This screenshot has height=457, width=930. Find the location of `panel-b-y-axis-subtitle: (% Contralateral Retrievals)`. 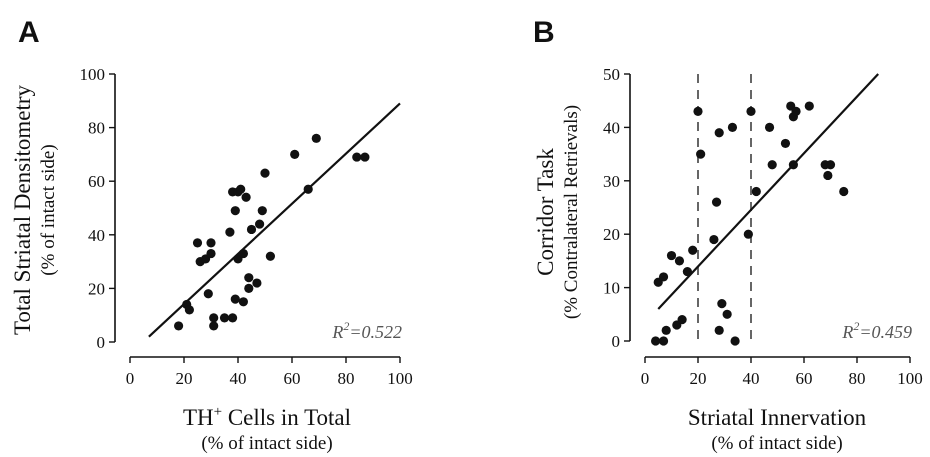

panel-b-y-axis-subtitle: (% Contralateral Retrievals) is located at coordinates (571, 212).